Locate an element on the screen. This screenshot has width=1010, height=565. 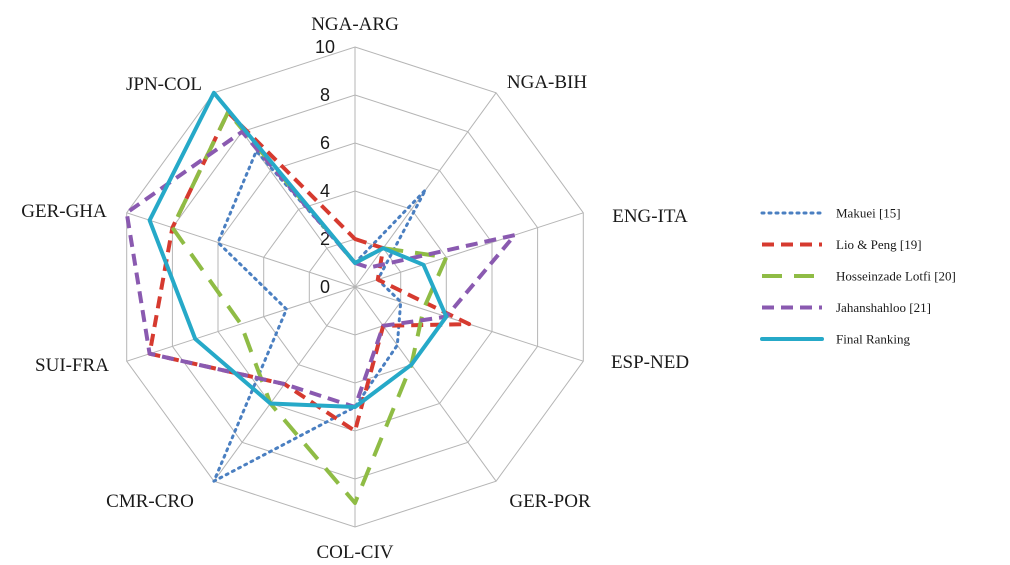
axis-label: GER-GHA is located at coordinates (64, 211).